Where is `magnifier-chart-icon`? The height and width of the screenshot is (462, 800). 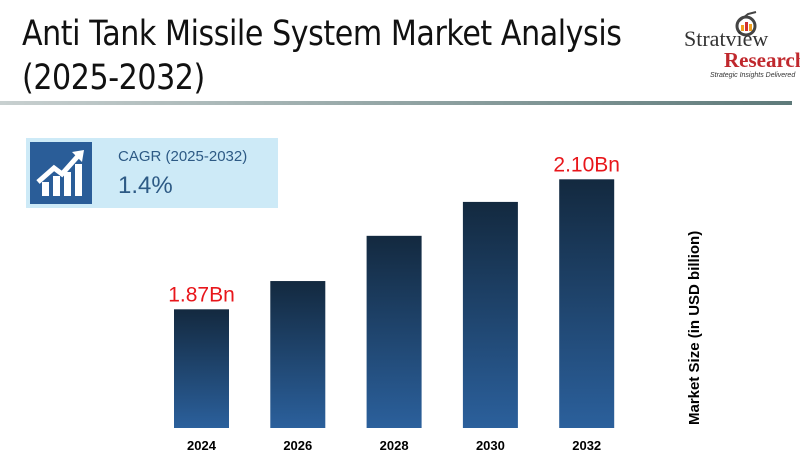 magnifier-chart-icon is located at coordinates (746, 24).